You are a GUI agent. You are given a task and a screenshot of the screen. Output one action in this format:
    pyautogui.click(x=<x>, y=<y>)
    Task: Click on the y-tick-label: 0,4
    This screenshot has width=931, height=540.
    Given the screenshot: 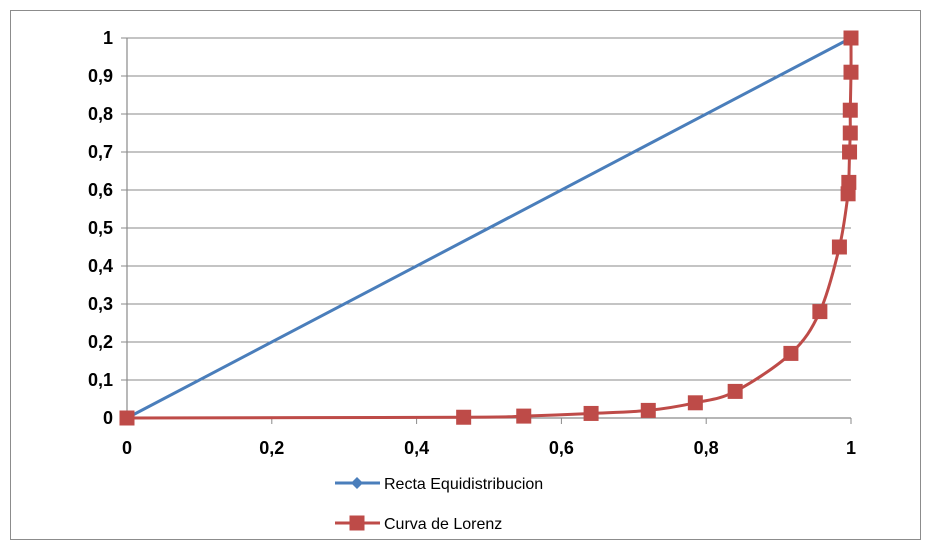 What is the action you would take?
    pyautogui.click(x=100, y=266)
    